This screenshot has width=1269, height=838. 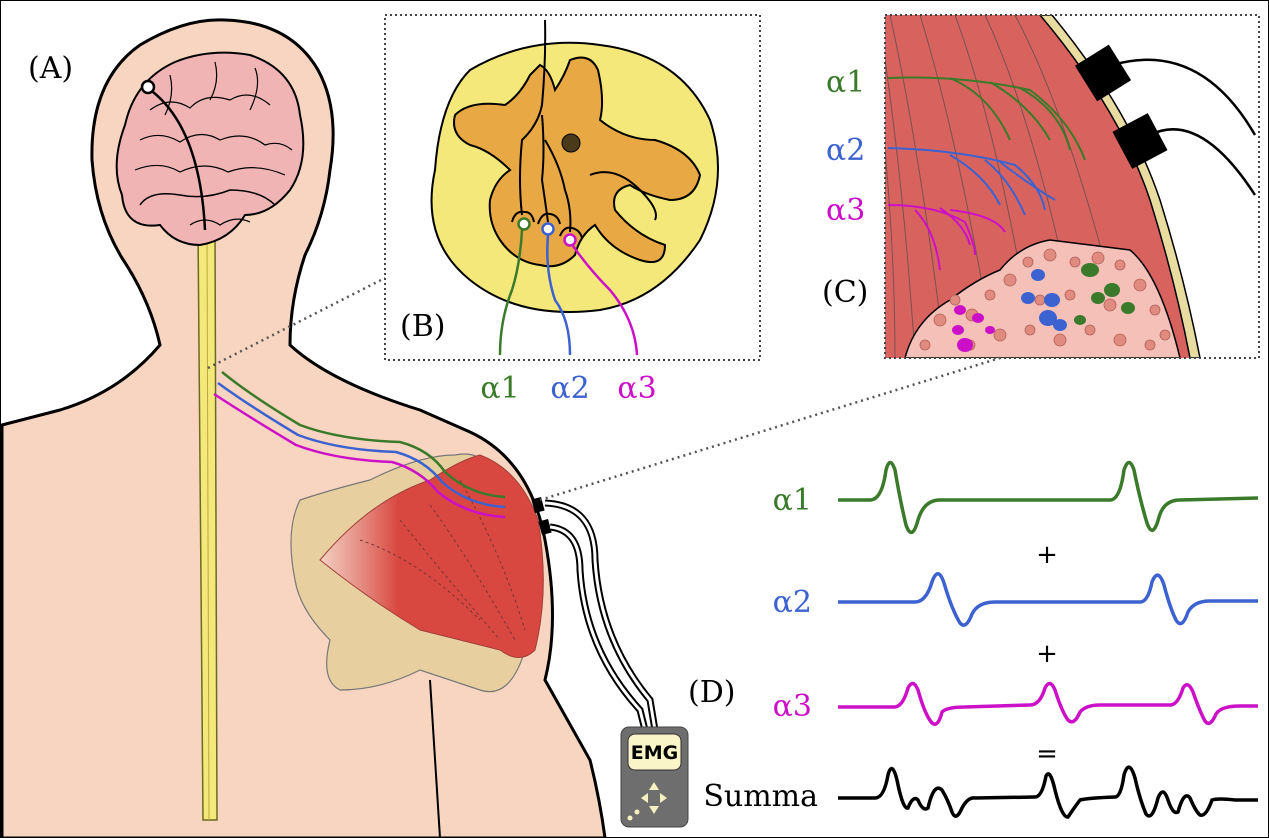 I want to click on panel-b, so click(x=572, y=187).